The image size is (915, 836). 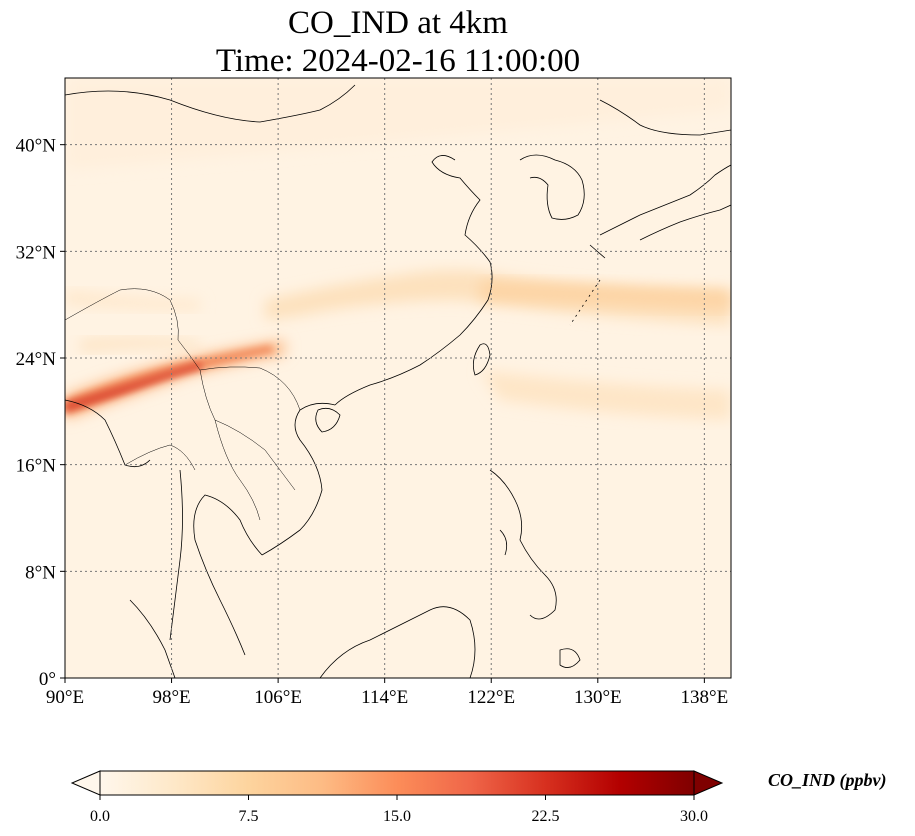 What do you see at coordinates (171, 697) in the screenshot?
I see `lon-tick-label: 98°E` at bounding box center [171, 697].